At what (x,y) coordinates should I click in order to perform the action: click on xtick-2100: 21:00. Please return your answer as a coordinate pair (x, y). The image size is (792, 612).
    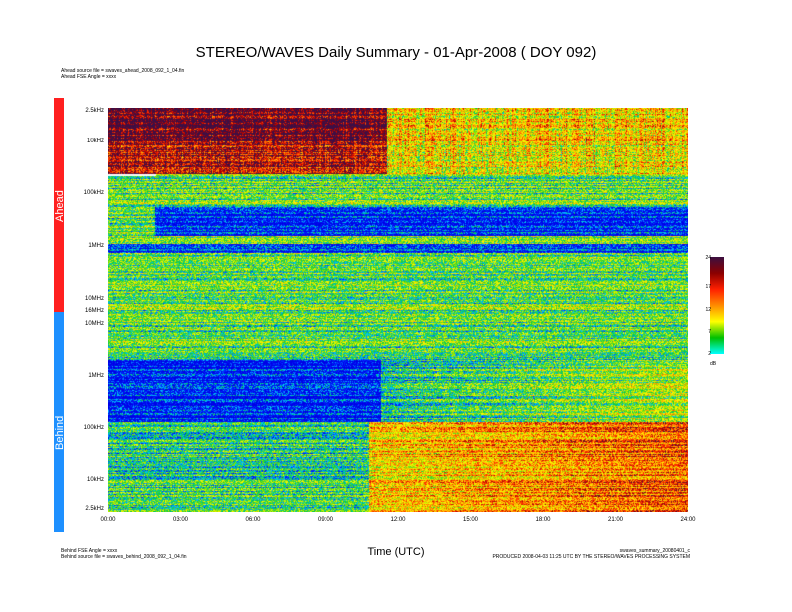
    Looking at the image, I should click on (615, 520).